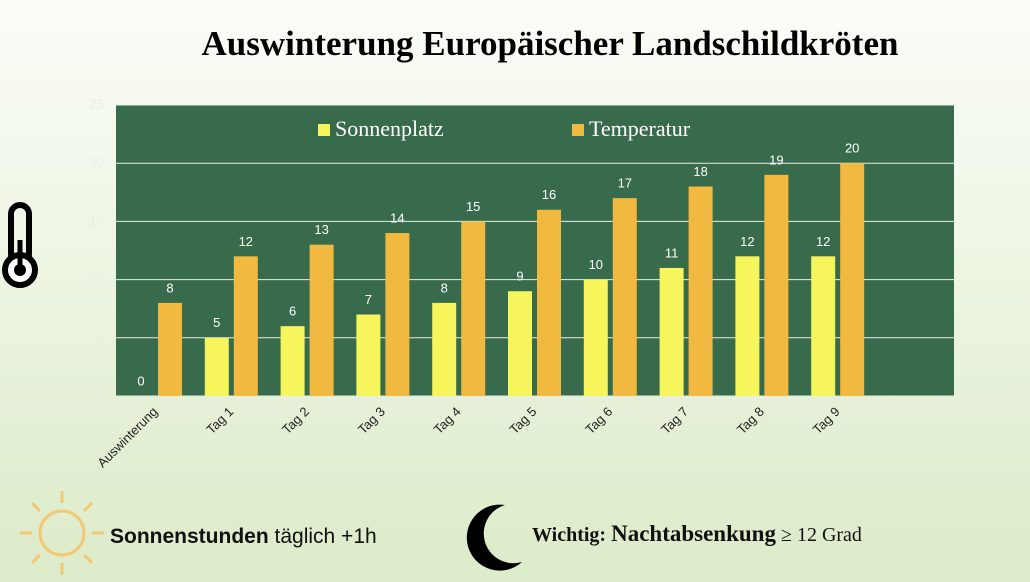  Describe the element at coordinates (640, 128) in the screenshot. I see `legend-label: Temperatur` at that location.